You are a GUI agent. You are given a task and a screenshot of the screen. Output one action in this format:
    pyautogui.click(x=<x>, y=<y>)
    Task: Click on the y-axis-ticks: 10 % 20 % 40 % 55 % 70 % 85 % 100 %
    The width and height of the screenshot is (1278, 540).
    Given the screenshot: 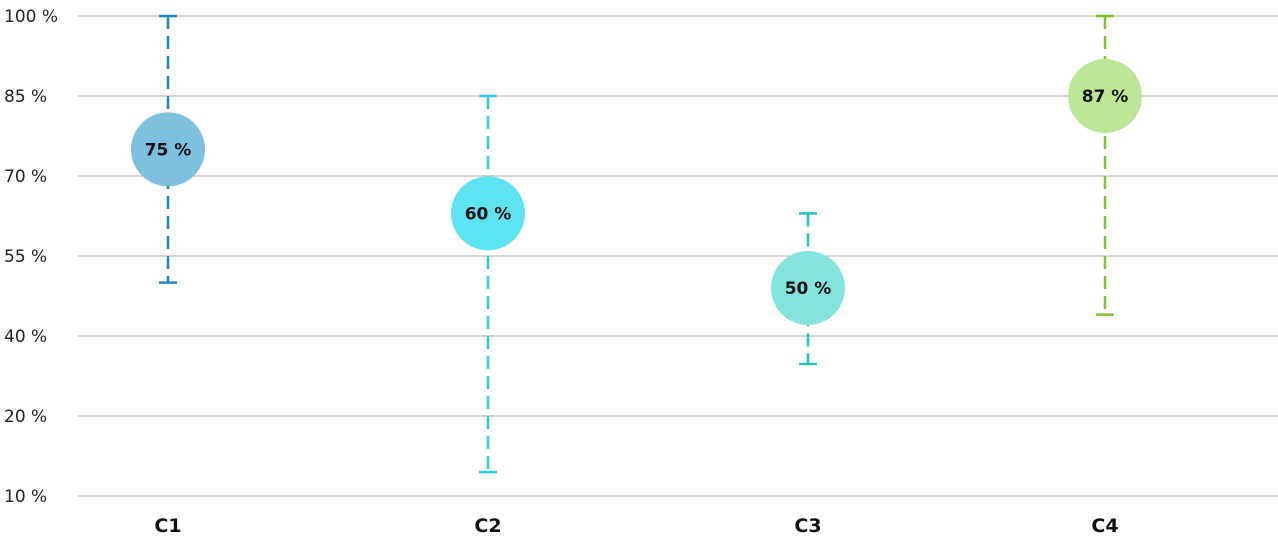 What is the action you would take?
    pyautogui.click(x=31, y=257)
    